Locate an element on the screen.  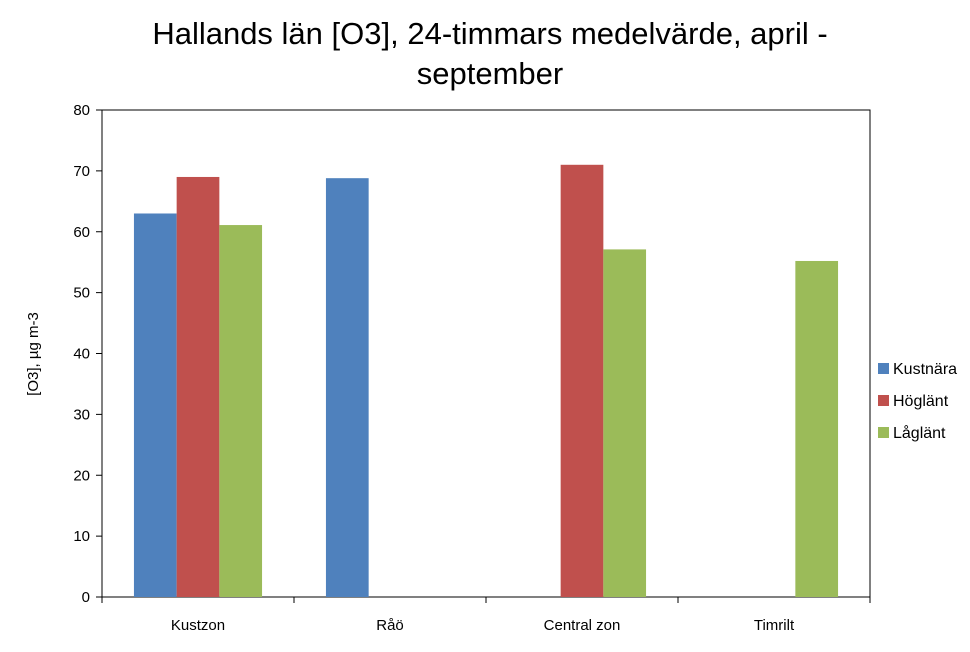
y-tick-label: 10 is located at coordinates (81, 536).